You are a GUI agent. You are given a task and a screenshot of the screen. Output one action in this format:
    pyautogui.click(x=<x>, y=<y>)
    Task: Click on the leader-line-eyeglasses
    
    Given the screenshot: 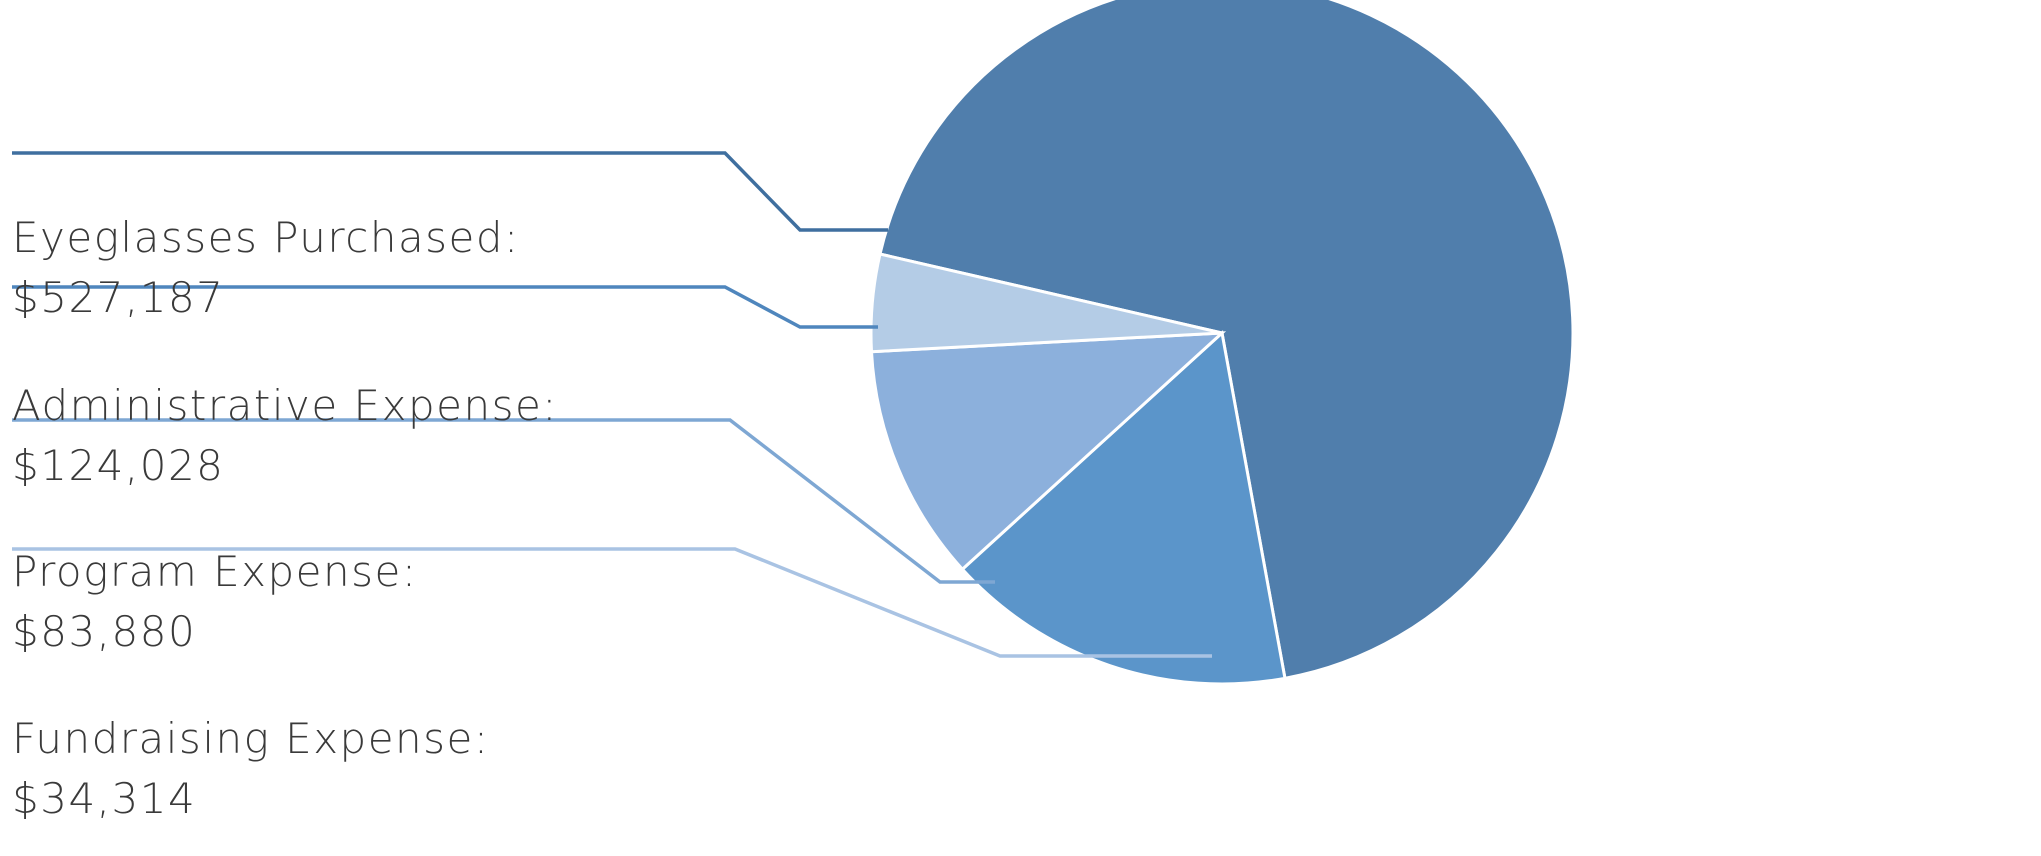 What is the action you would take?
    pyautogui.click(x=450, y=191)
    